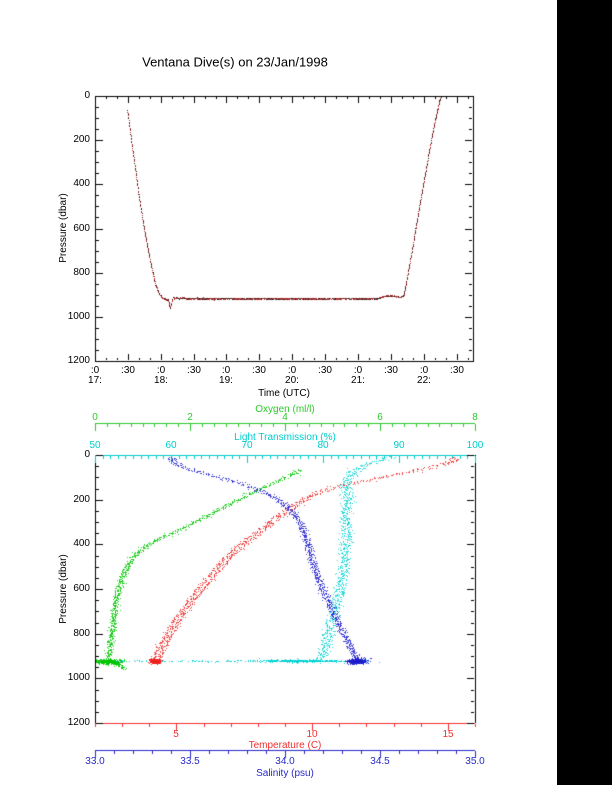 The height and width of the screenshot is (785, 612). Describe the element at coordinates (285, 417) in the screenshot. I see `tick-label: 4` at that location.